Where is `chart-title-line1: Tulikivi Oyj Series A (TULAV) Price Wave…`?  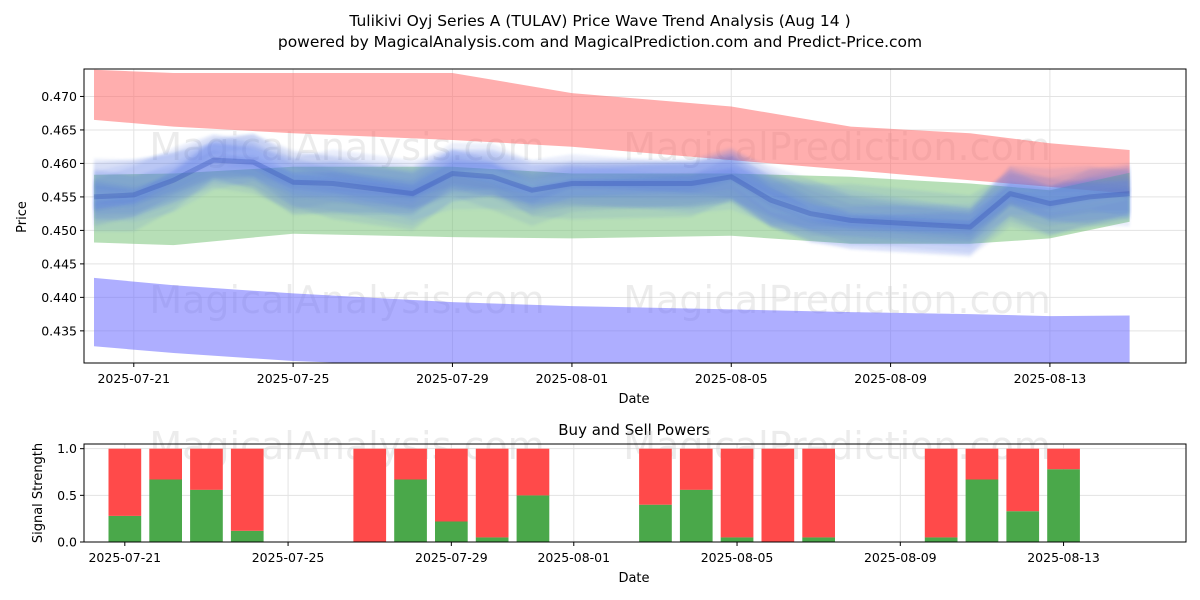 chart-title-line1: Tulikivi Oyj Series A (TULAV) Price Wave… is located at coordinates (599, 21).